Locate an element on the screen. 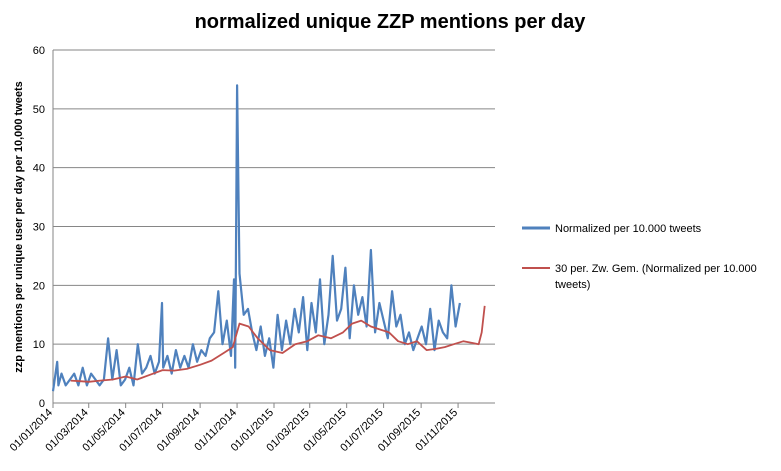  y-tick-label: 30 is located at coordinates (39, 228).